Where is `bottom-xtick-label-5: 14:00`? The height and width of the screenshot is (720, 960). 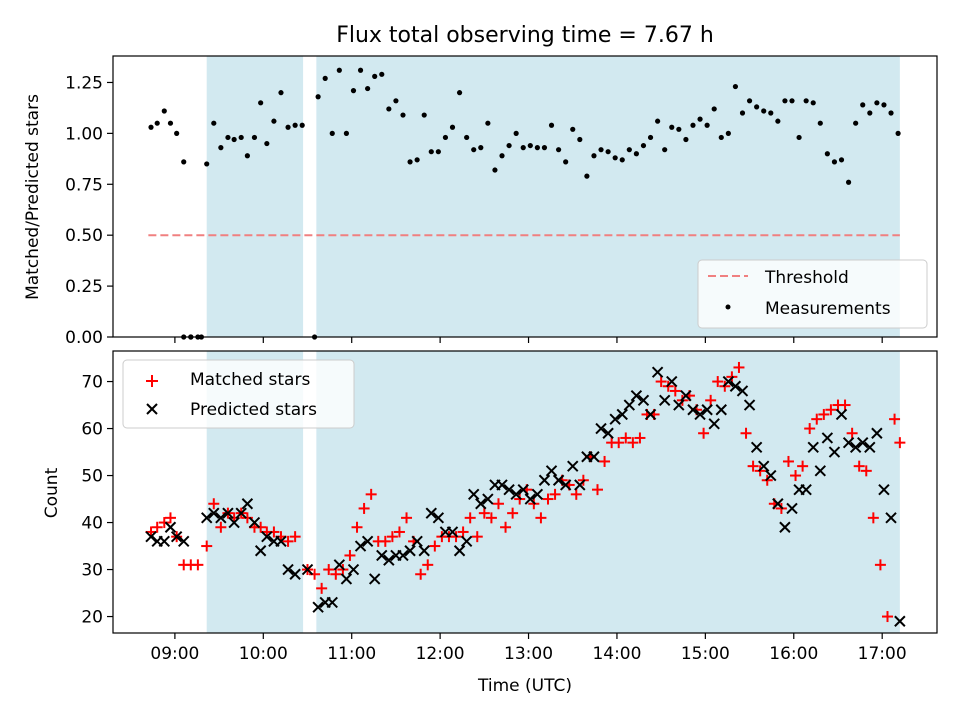 bottom-xtick-label-5: 14:00 is located at coordinates (616, 654).